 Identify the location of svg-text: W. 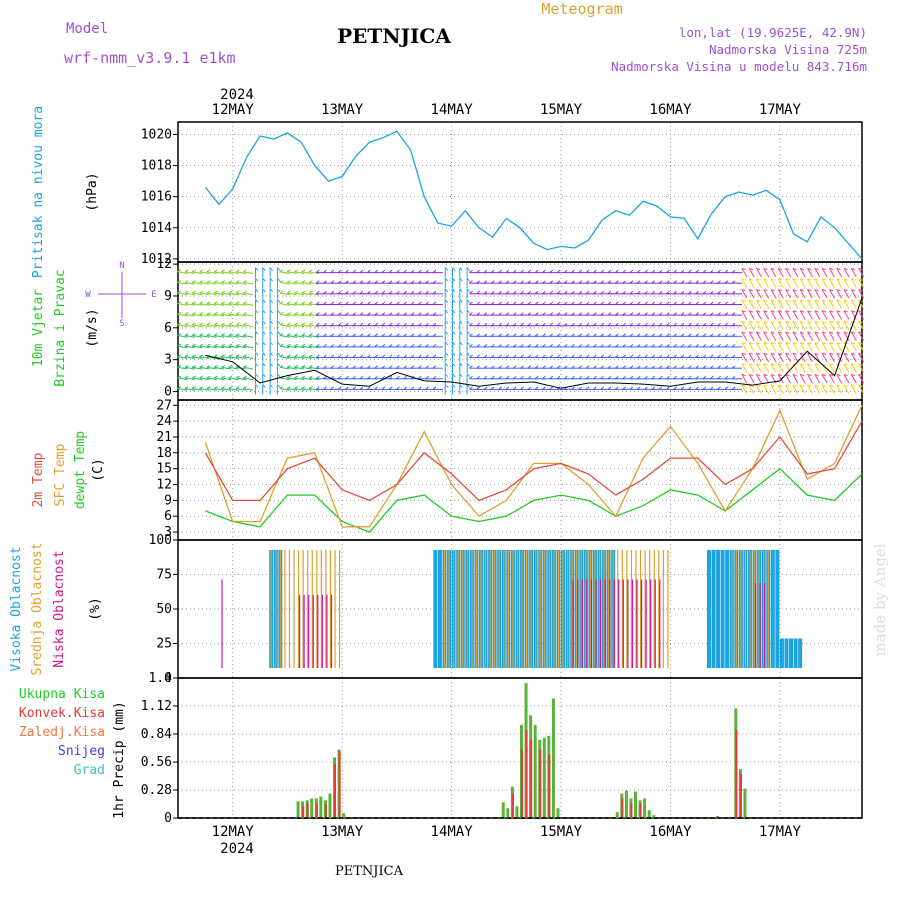
(88, 295).